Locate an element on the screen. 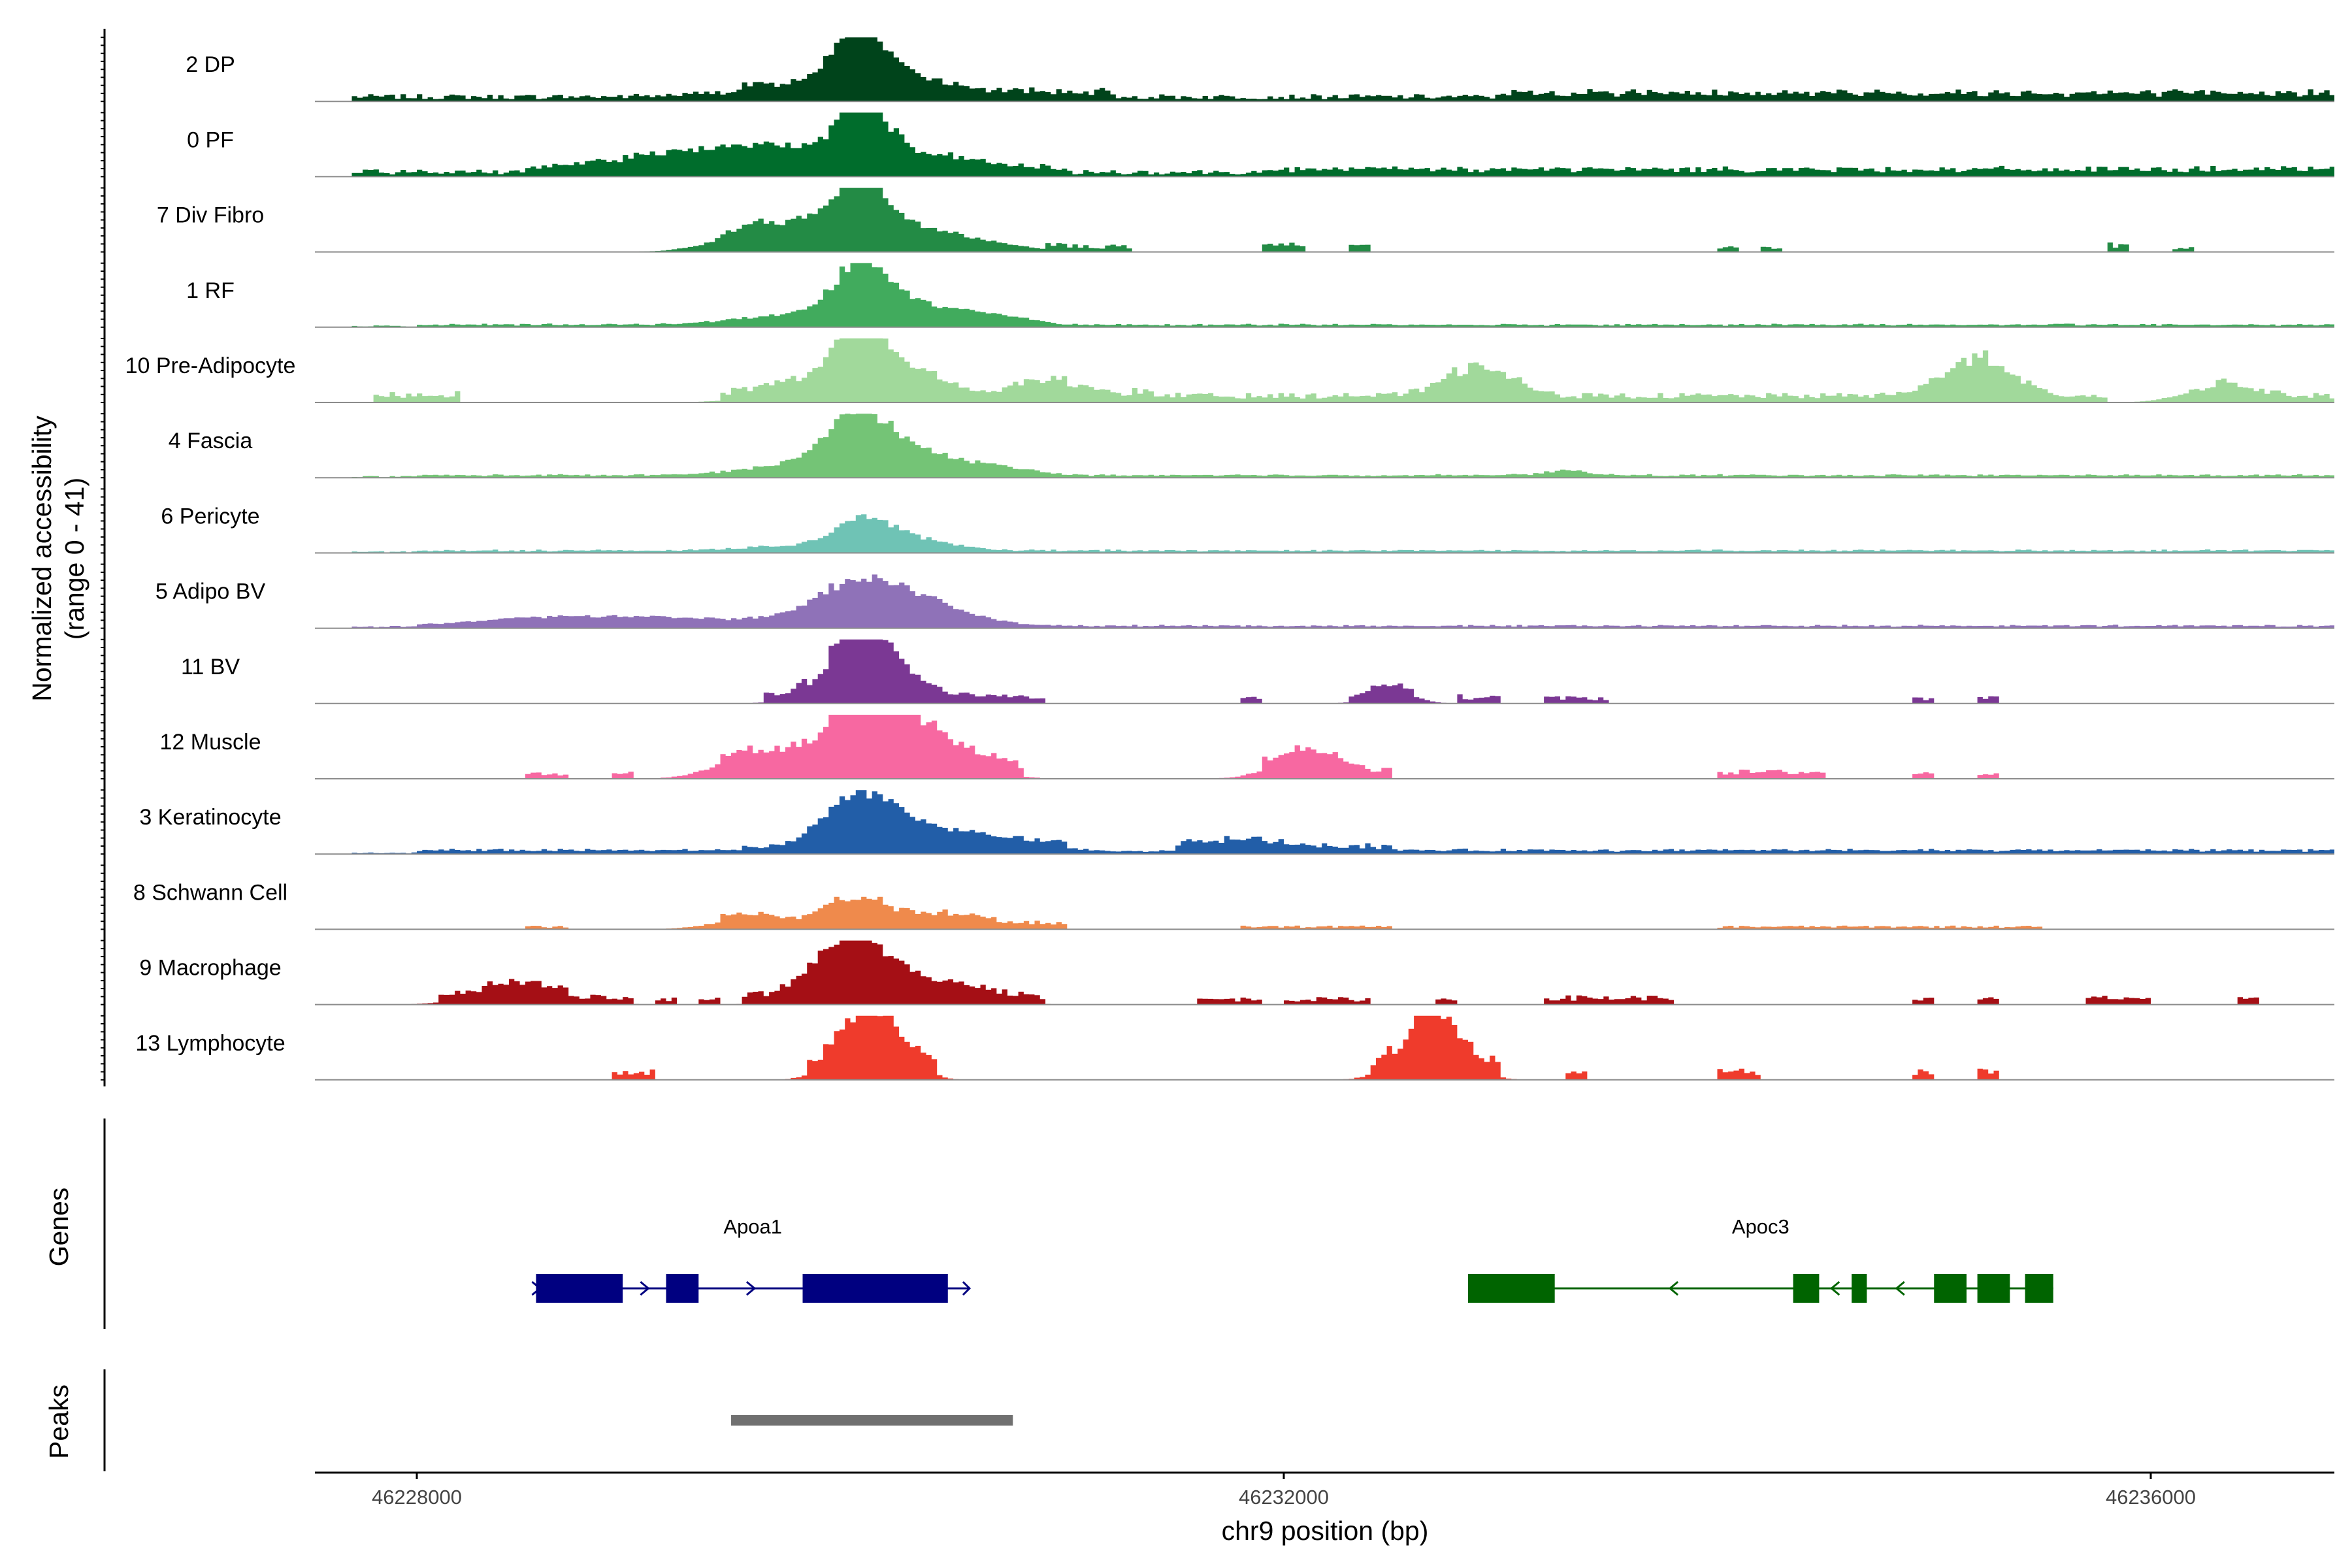 This screenshot has width=2352, height=1568. track-10: 12 Muscle is located at coordinates (1247, 747).